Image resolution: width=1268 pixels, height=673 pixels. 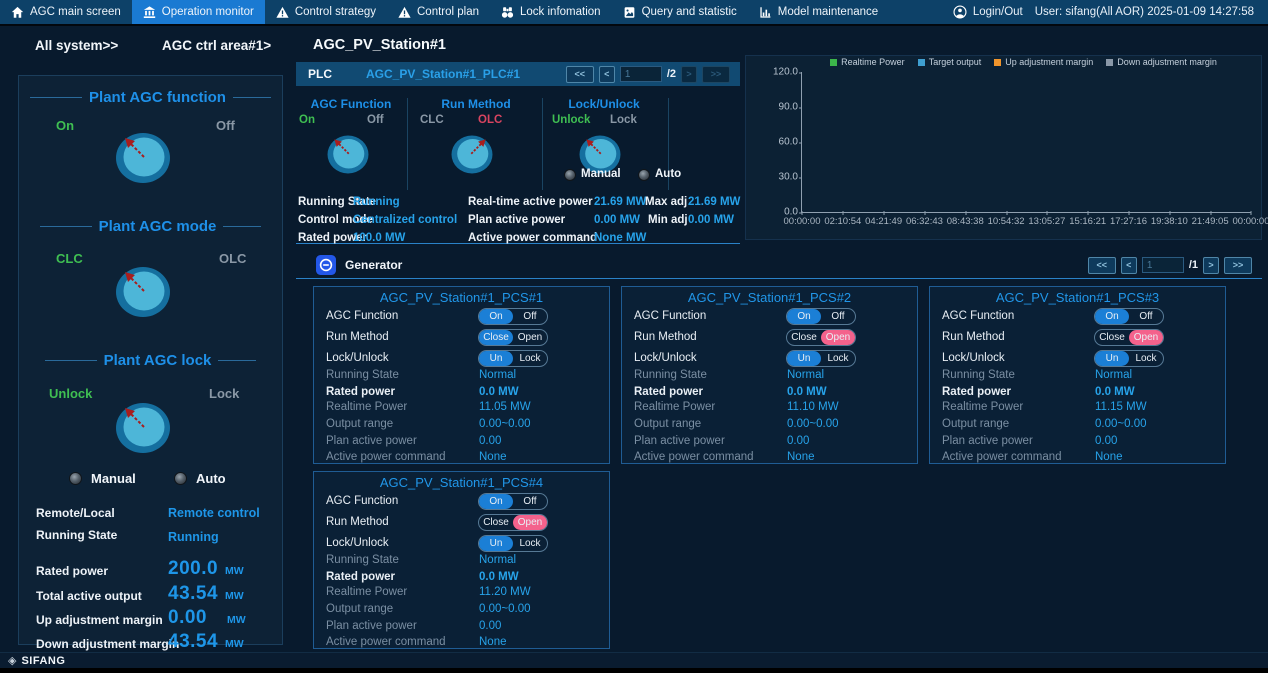 I want to click on legend-item-realtime-power: Realtime Power, so click(x=867, y=62).